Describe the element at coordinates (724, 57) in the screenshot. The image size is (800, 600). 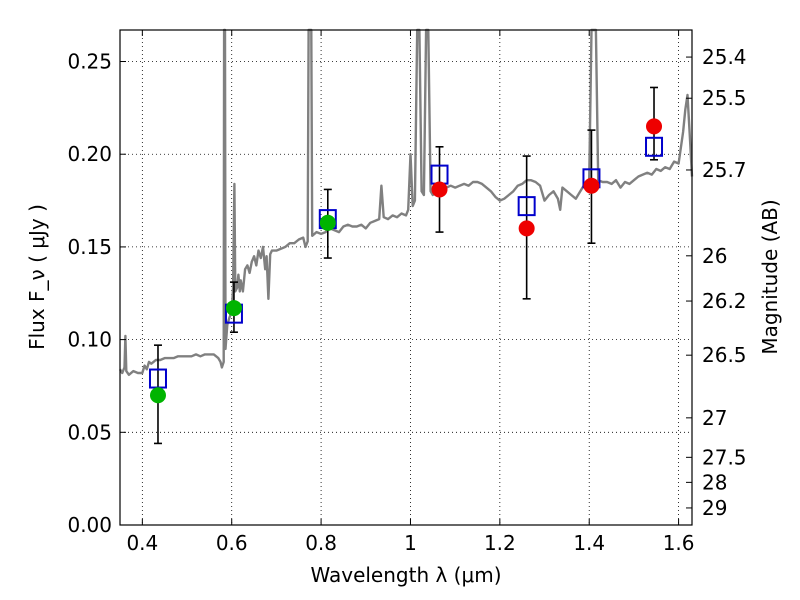
I see `magnitude-tick-label: 25.4` at that location.